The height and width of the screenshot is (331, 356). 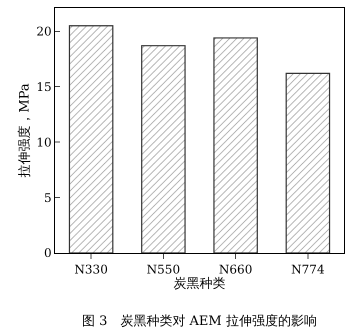 What do you see at coordinates (91, 269) in the screenshot?
I see `x-tick-label: N330` at bounding box center [91, 269].